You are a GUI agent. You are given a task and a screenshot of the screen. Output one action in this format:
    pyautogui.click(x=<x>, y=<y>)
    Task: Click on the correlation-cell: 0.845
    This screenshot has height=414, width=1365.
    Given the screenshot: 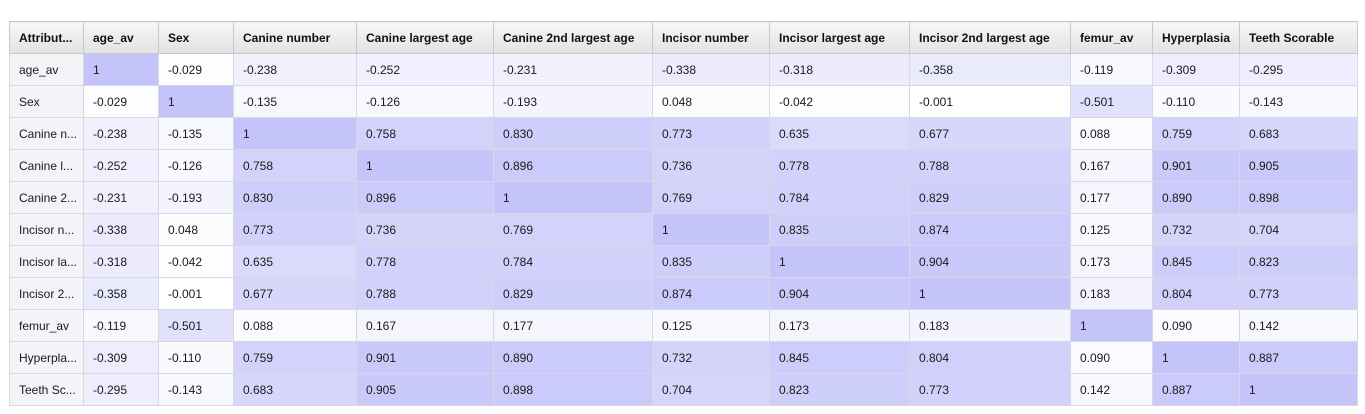 What is the action you would take?
    pyautogui.click(x=1196, y=261)
    